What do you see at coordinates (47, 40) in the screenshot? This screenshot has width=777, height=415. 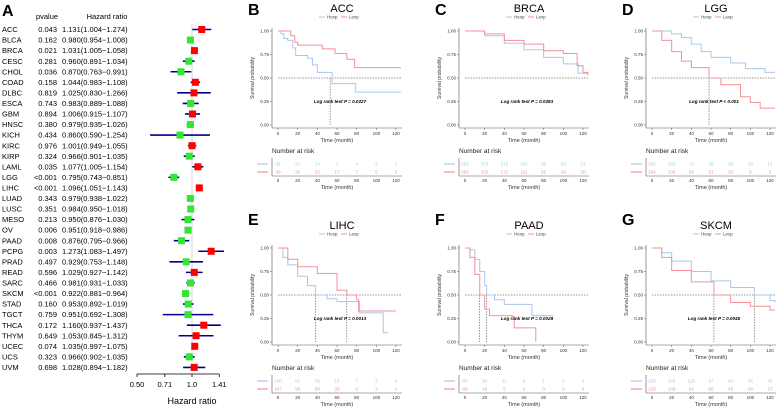 I see `pvalue-cell: 0.162` at bounding box center [47, 40].